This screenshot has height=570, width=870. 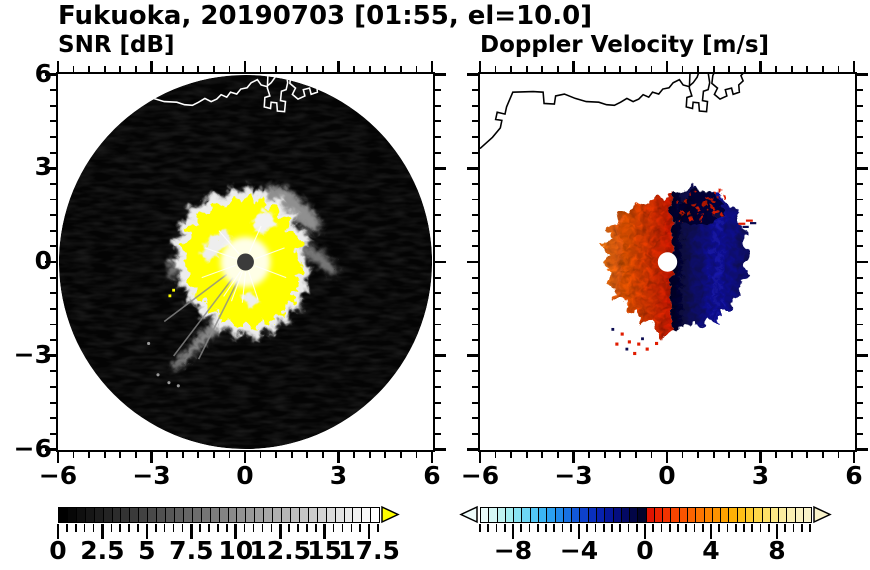 I want to click on snr-panel-title: SNR [dB], so click(x=116, y=45).